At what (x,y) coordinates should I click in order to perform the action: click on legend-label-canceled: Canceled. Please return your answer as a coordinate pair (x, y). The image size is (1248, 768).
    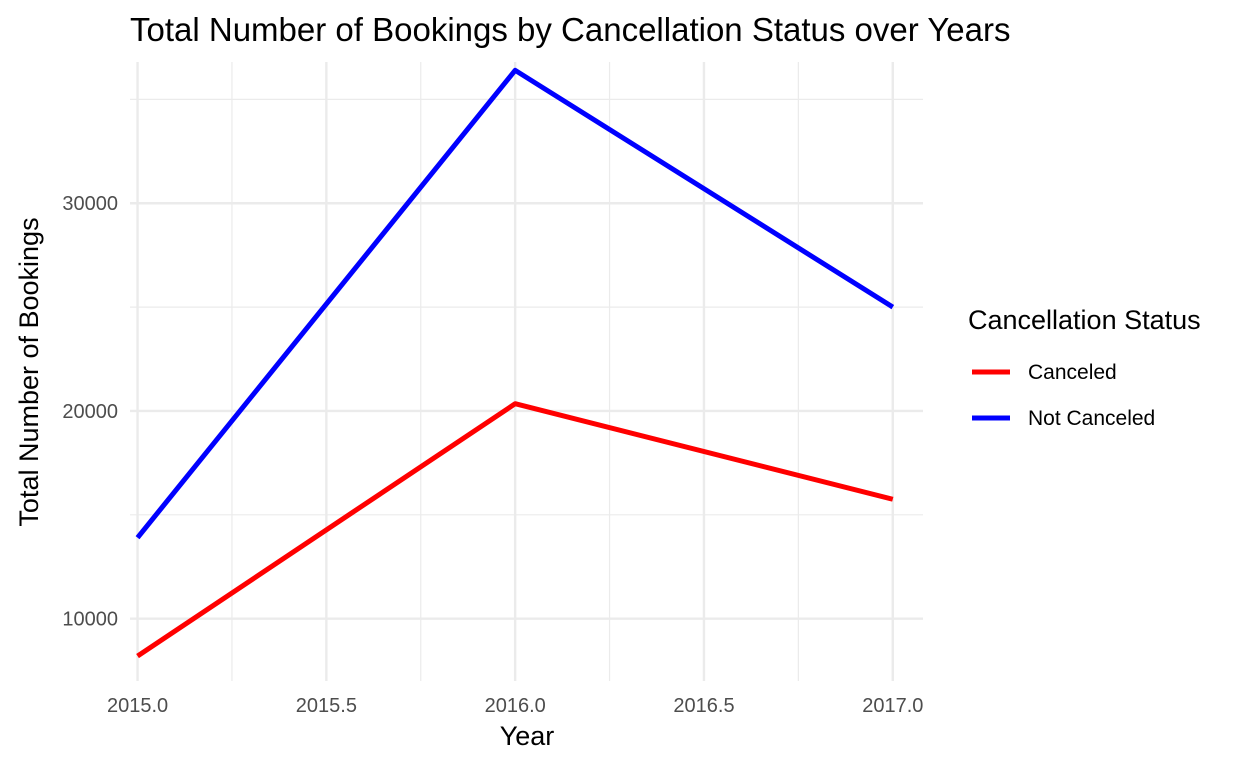
    Looking at the image, I should click on (1072, 372).